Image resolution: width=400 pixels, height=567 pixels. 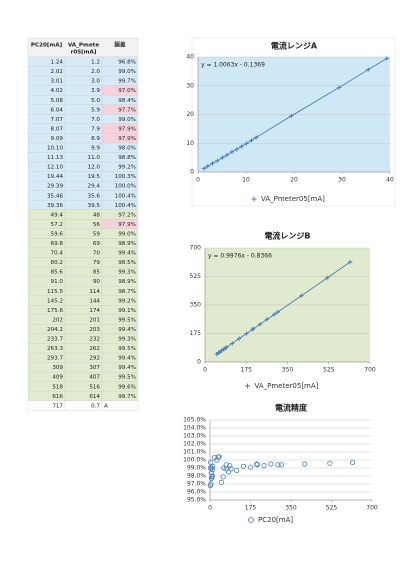 What do you see at coordinates (57, 368) in the screenshot?
I see `table-cell: 309` at bounding box center [57, 368].